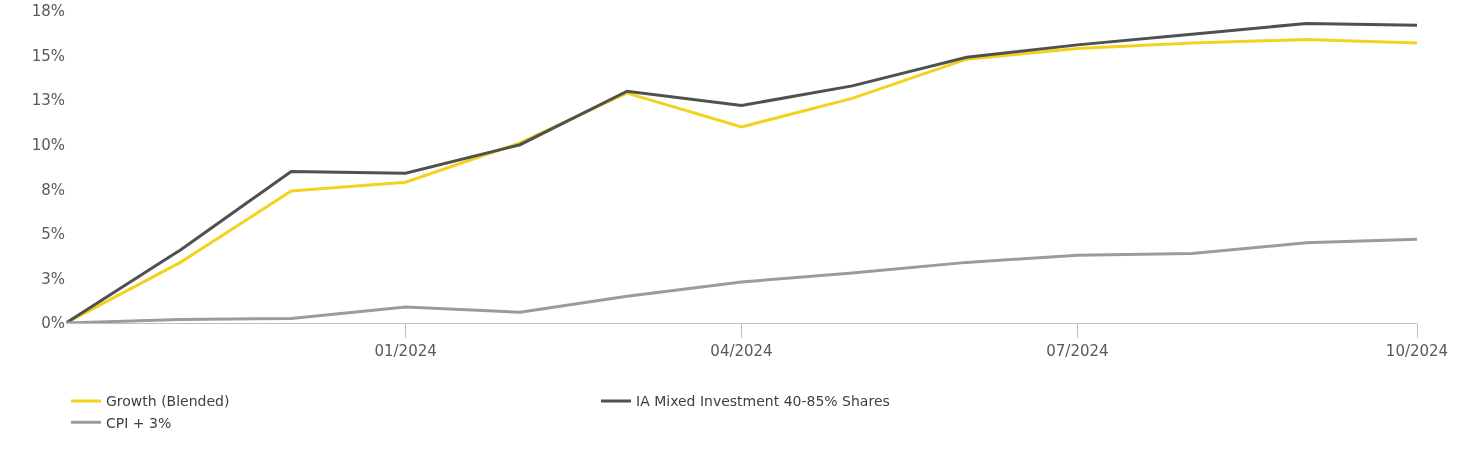 The image size is (1457, 450). Describe the element at coordinates (48, 144) in the screenshot. I see `y-tick-label: 10%` at that location.